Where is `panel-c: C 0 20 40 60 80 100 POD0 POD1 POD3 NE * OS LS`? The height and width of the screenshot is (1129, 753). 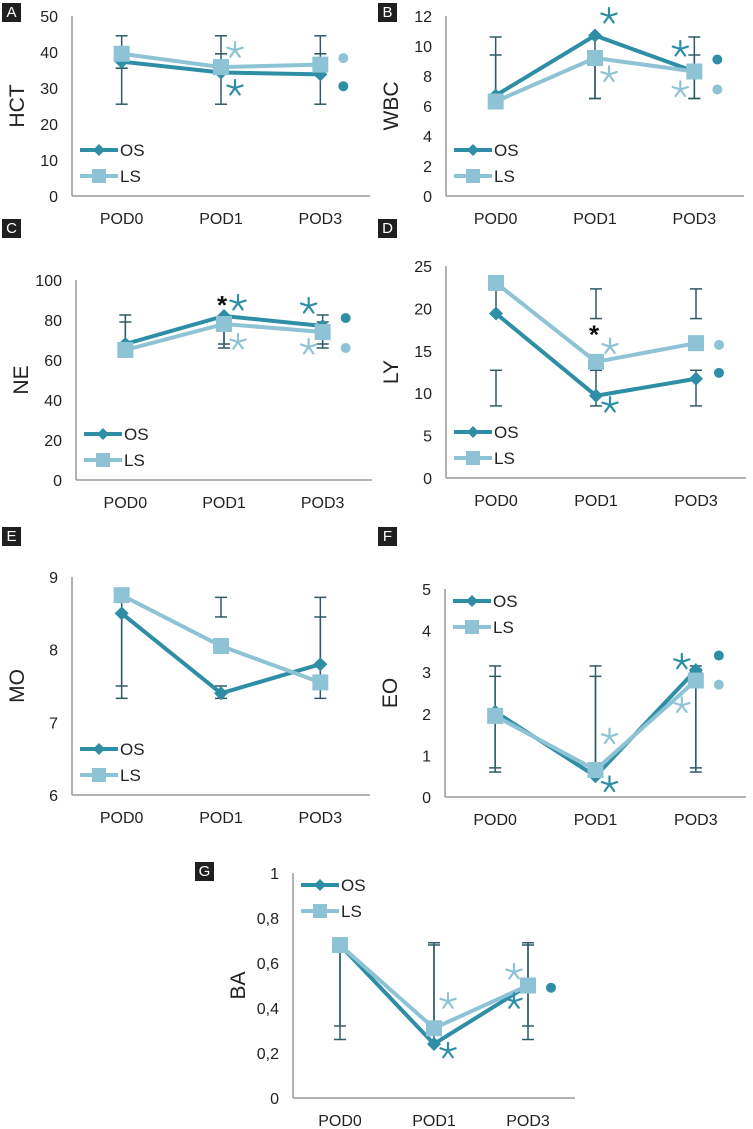 panel-c: C 0 20 40 60 80 100 POD0 POD1 POD3 NE * OS LS is located at coordinates (188, 365).